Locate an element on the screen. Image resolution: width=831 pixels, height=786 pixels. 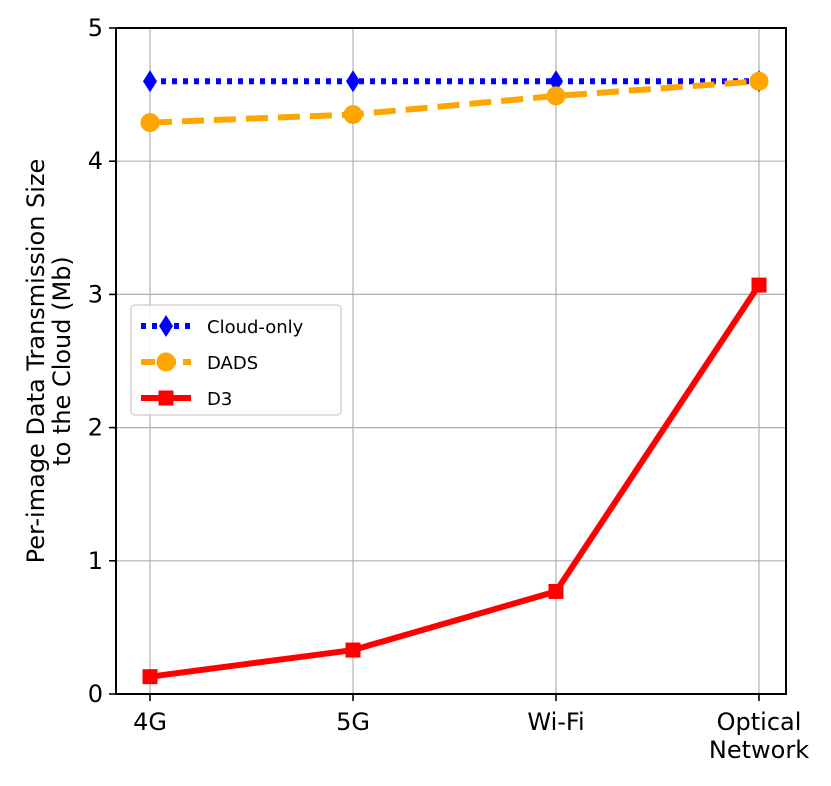
x-tick-label: Optical Network is located at coordinates (759, 736).